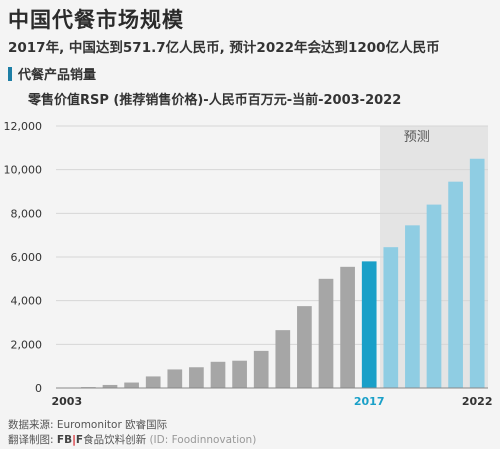 The image size is (500, 449). I want to click on y-tick-label: 0, so click(38, 388).